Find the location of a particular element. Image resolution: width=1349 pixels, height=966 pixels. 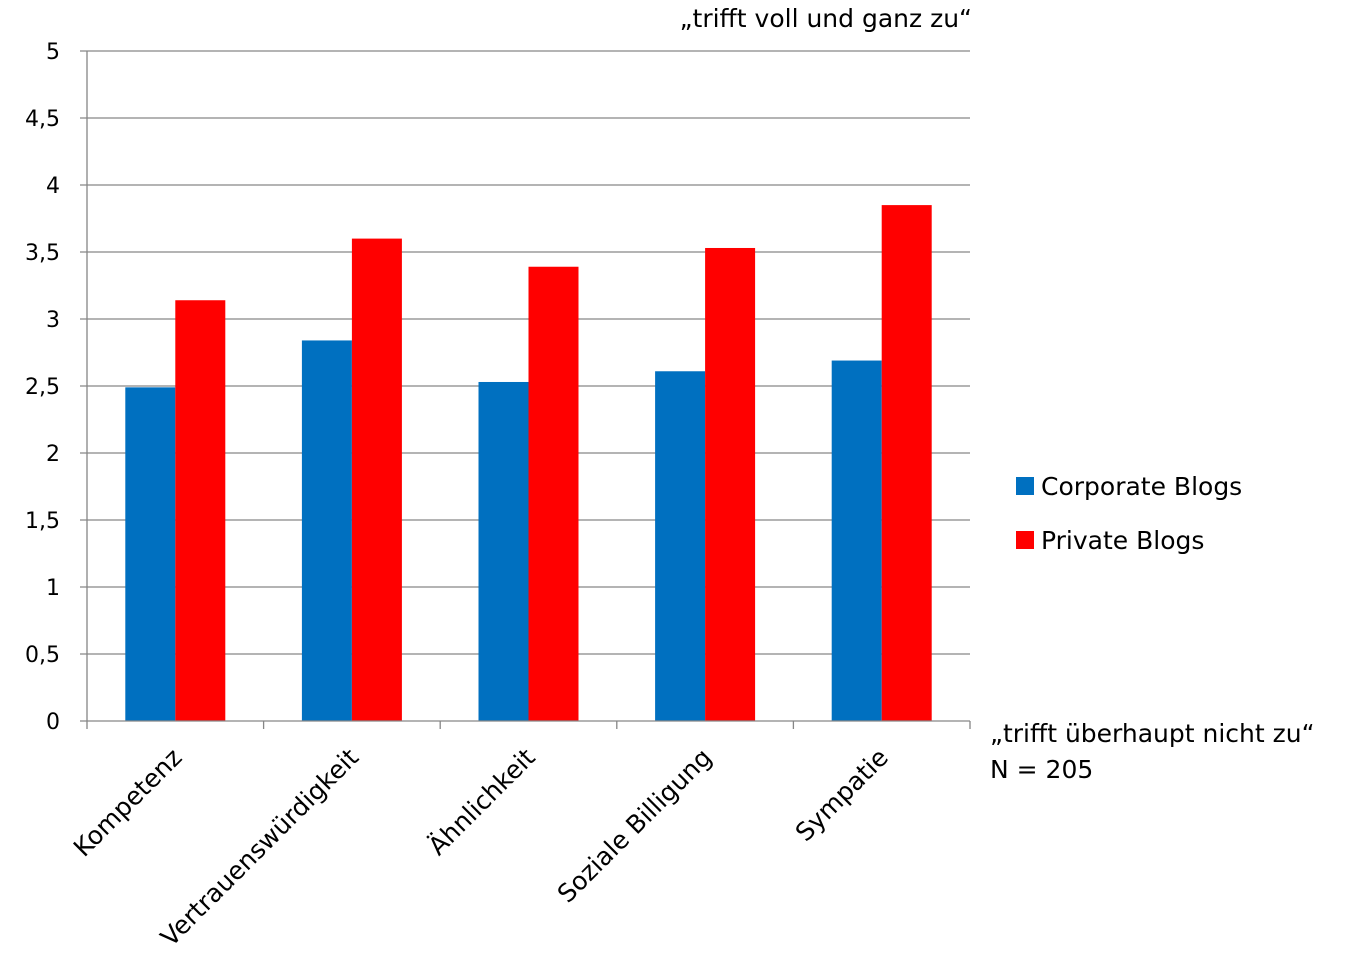

x-tick-label: Kompetenz is located at coordinates (128, 803).